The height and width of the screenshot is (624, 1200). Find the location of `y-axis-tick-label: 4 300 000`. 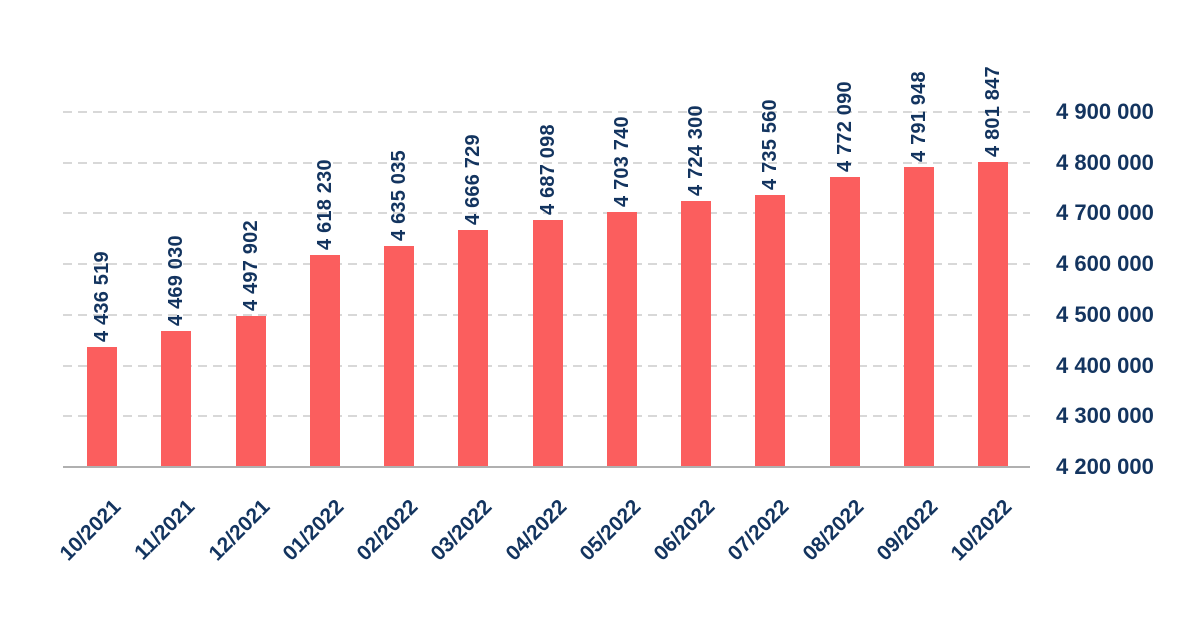

y-axis-tick-label: 4 300 000 is located at coordinates (1105, 416).